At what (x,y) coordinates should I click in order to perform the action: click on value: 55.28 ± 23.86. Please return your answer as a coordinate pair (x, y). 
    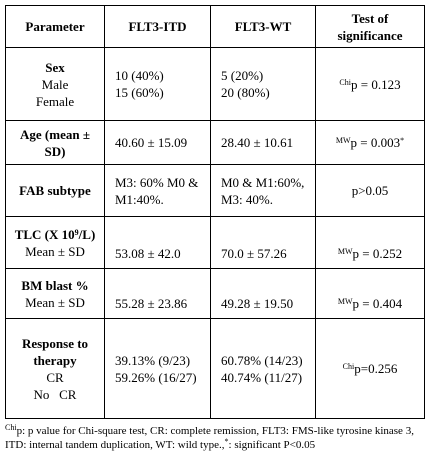
    Looking at the image, I should click on (151, 303).